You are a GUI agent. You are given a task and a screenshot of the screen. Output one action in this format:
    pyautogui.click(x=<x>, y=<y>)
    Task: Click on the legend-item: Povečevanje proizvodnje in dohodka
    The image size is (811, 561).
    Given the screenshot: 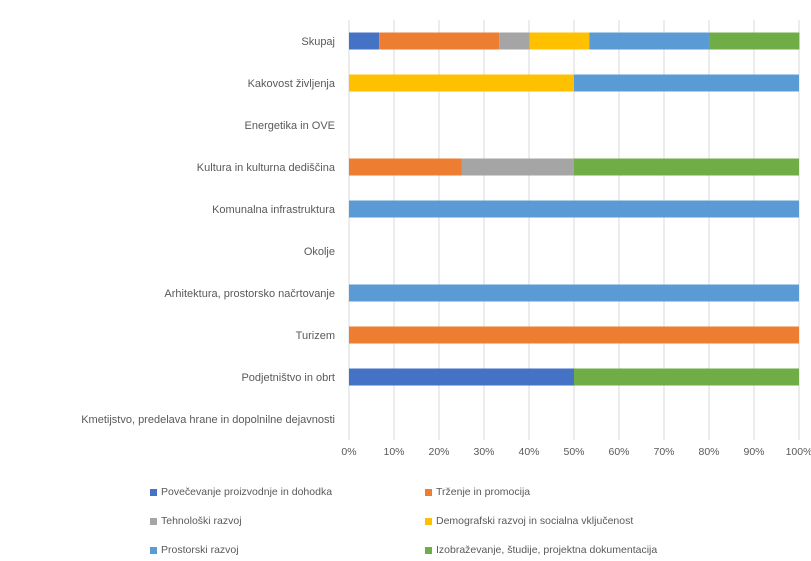 What is the action you would take?
    pyautogui.click(x=241, y=492)
    